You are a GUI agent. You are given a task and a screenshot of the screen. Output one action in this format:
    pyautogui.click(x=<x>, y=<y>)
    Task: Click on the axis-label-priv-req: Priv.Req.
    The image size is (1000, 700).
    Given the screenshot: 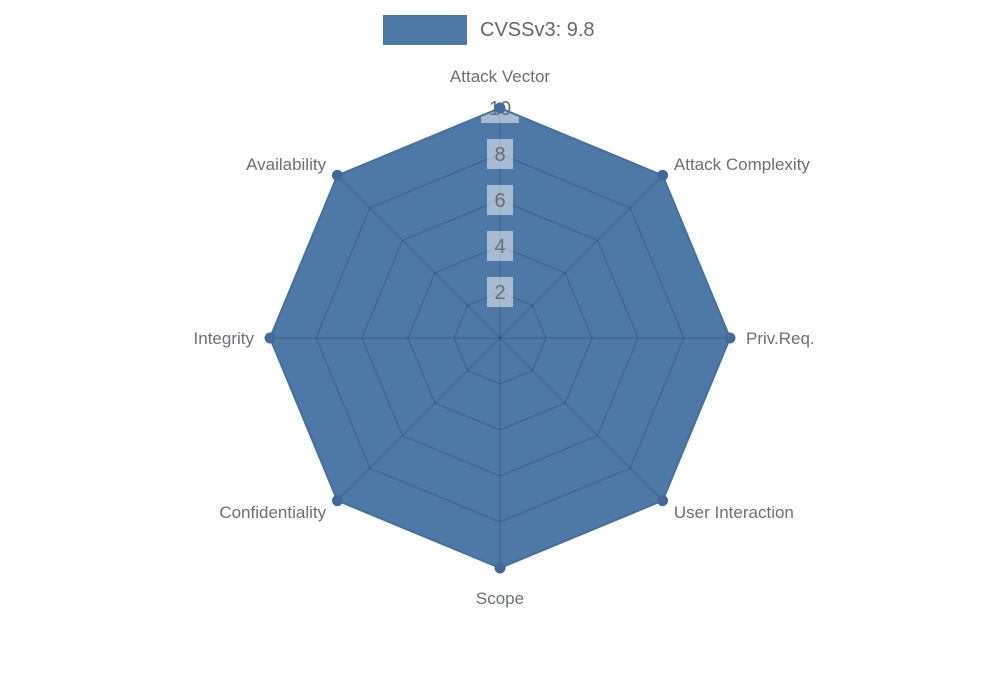 What is the action you would take?
    pyautogui.click(x=780, y=338)
    